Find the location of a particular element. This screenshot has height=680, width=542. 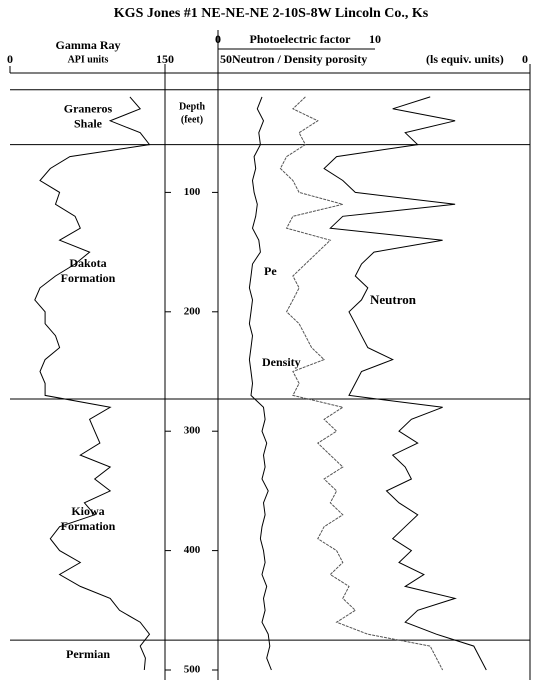

porosity-tick-label: 50 is located at coordinates (226, 59).